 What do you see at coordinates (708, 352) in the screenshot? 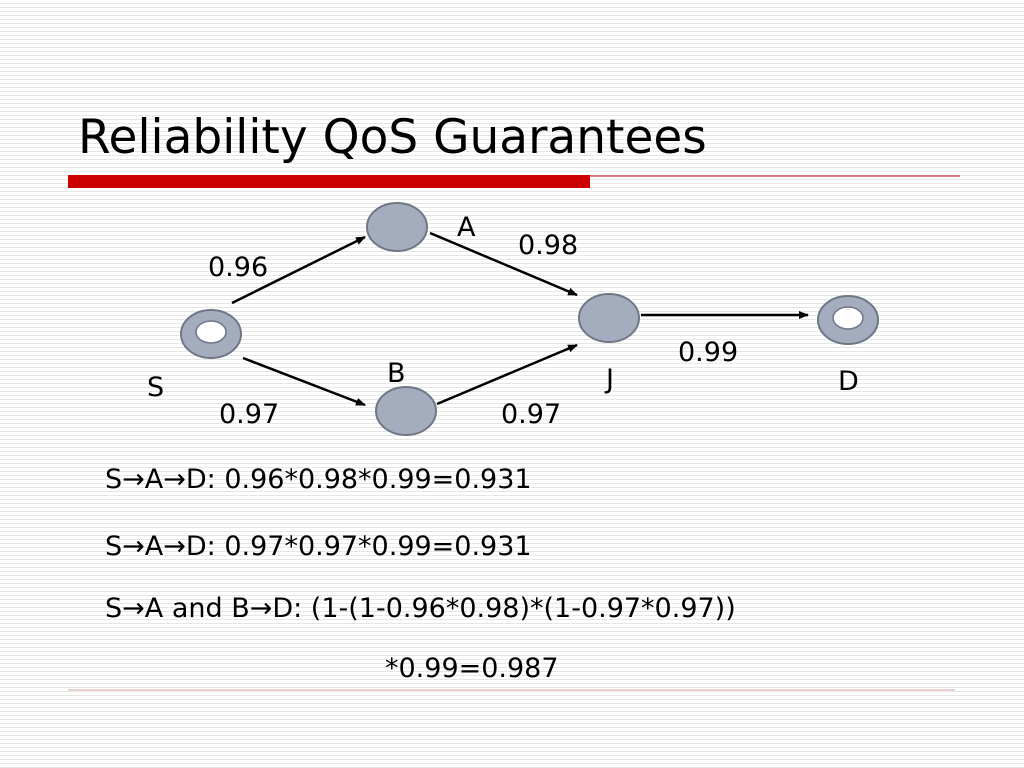
I see `edge-label: 0.99` at bounding box center [708, 352].